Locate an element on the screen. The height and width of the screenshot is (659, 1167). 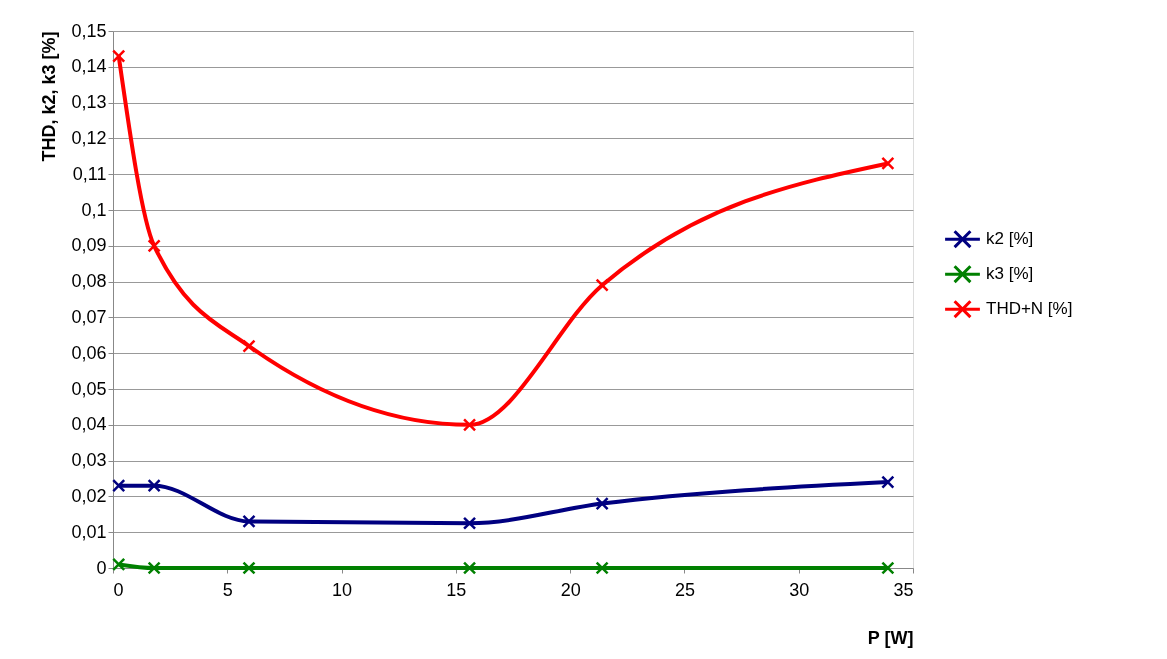
y-tick-label: 0,12 is located at coordinates (89, 137).